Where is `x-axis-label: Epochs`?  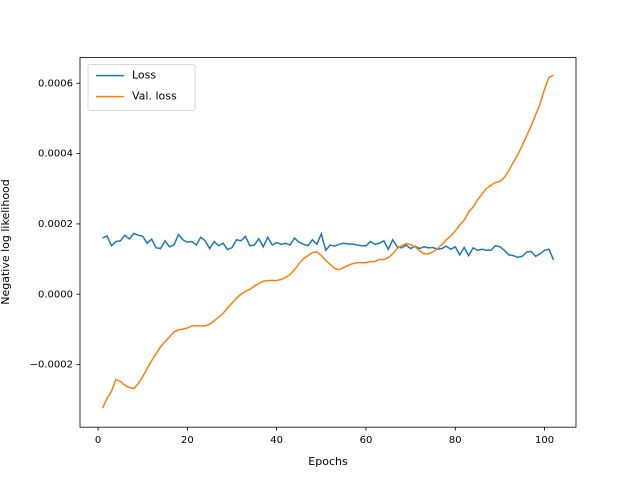 x-axis-label: Epochs is located at coordinates (328, 461).